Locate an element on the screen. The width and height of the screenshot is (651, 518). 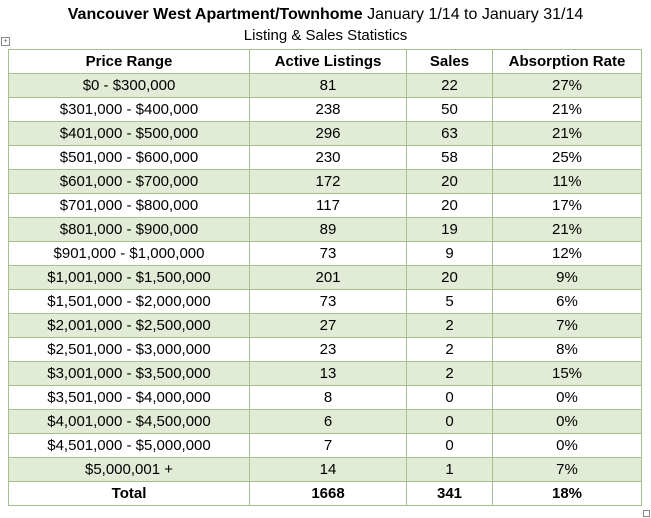
cell-active-listings: 27 is located at coordinates (328, 325).